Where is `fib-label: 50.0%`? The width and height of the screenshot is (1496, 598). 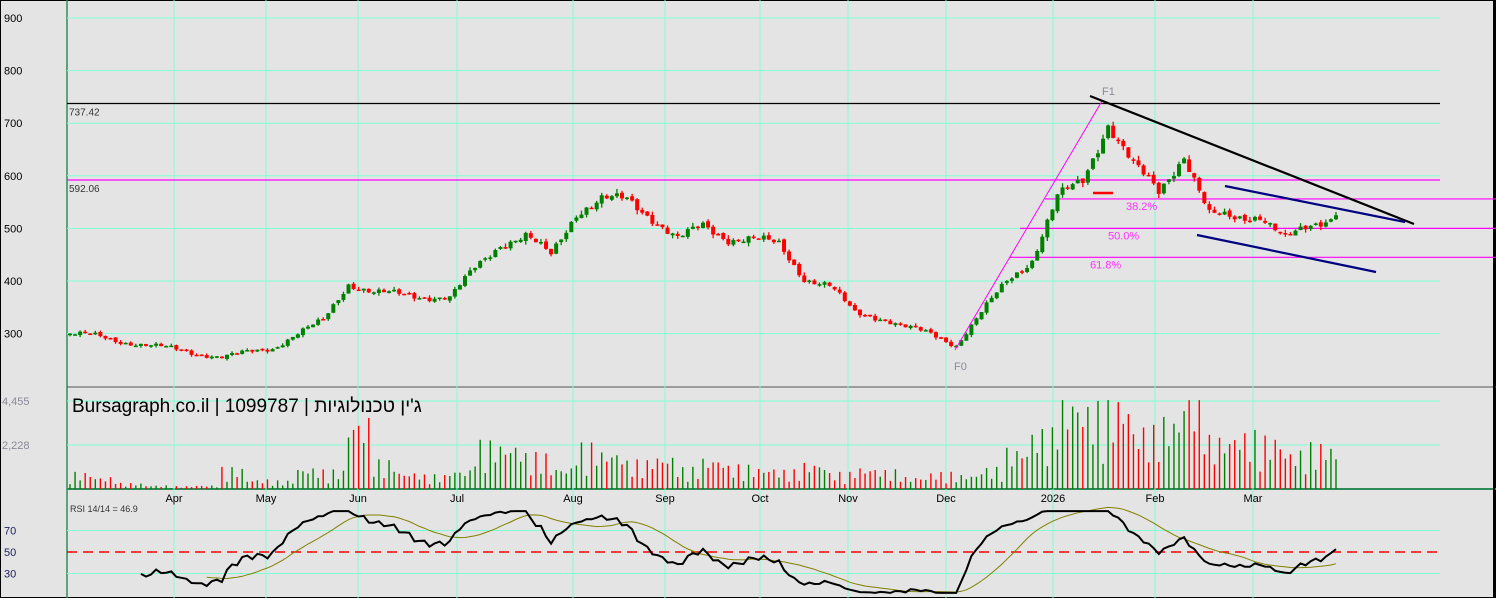
fib-label: 50.0% is located at coordinates (1123, 236).